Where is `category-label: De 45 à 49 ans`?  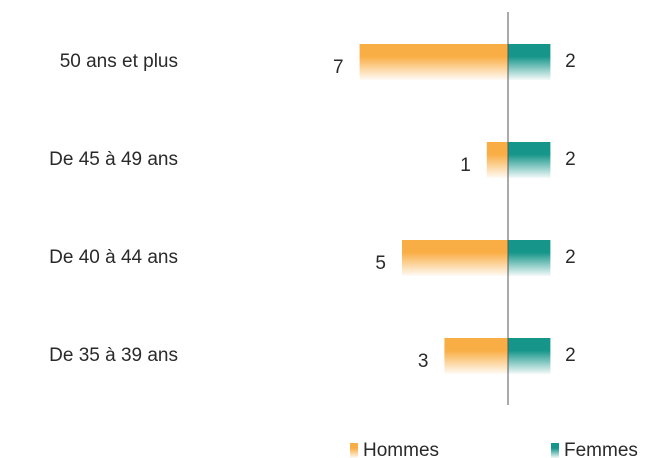
category-label: De 45 à 49 ans is located at coordinates (113, 159).